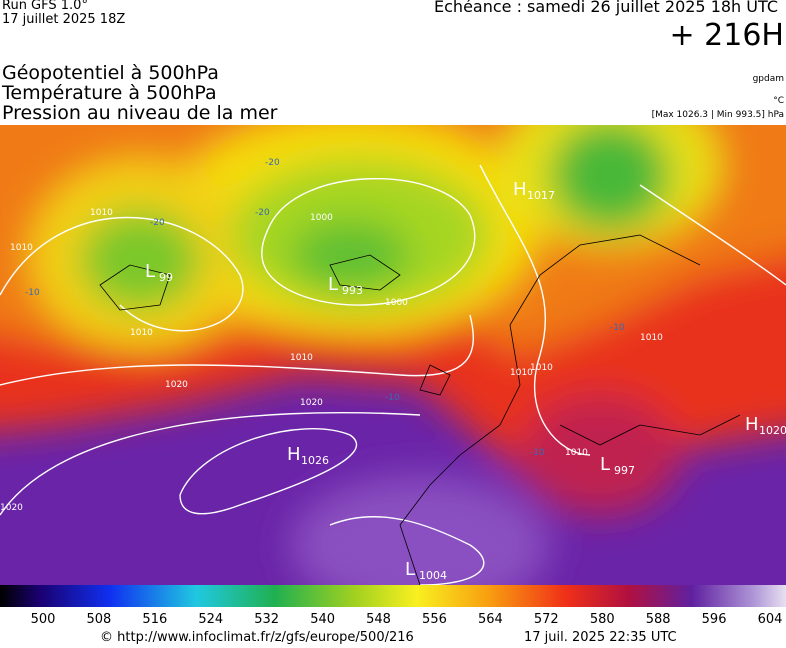 The image size is (786, 648). What do you see at coordinates (658, 619) in the screenshot?
I see `colorbar-label: 588` at bounding box center [658, 619].